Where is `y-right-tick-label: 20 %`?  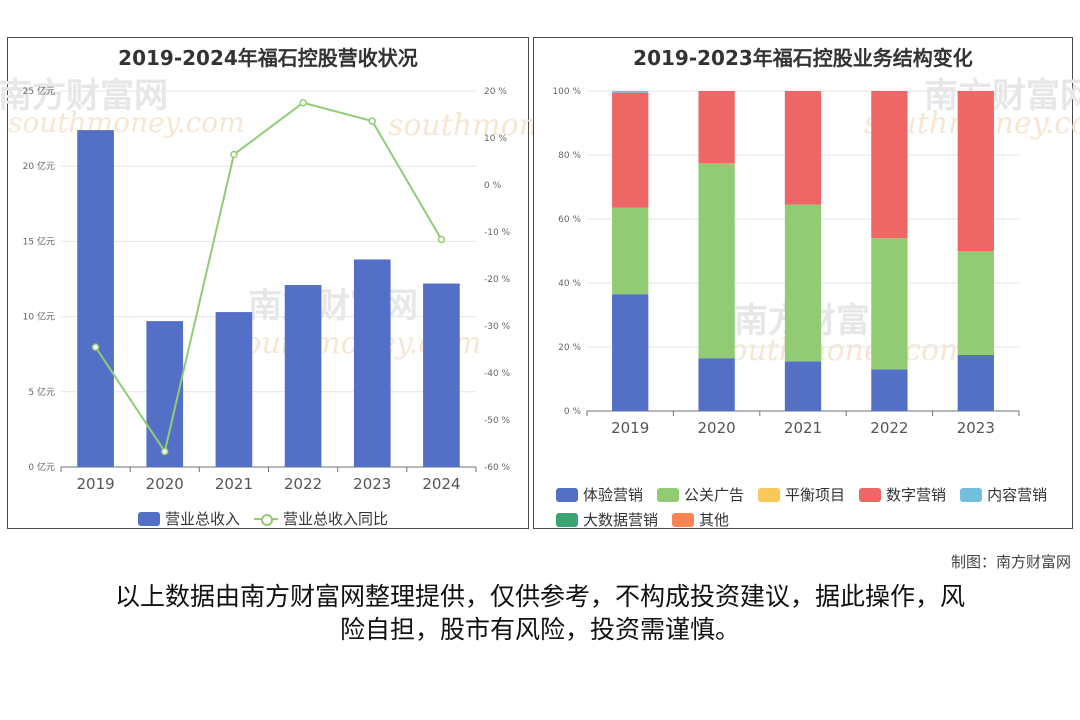
y-right-tick-label: 20 % is located at coordinates (495, 92).